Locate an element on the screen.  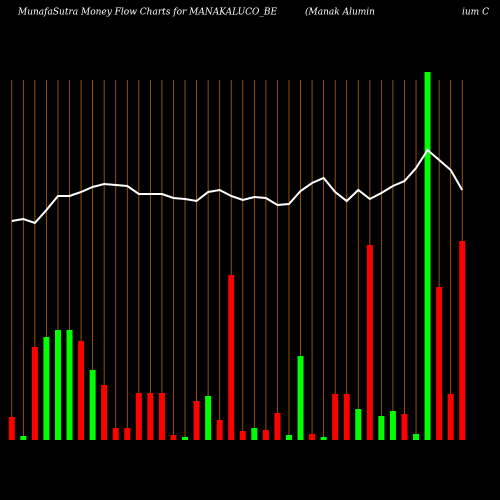
chart-subtitle: (Manak Alumin is located at coordinates (340, 12).